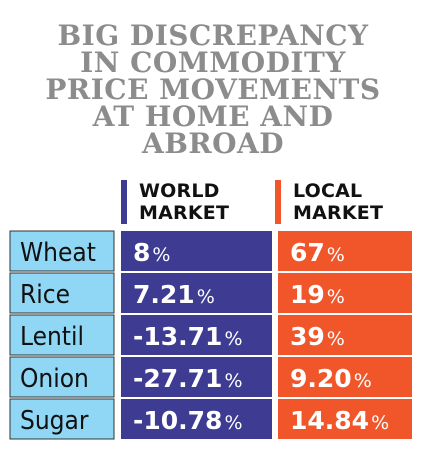 This screenshot has height=453, width=426. I want to click on column-header-world: WORLD MARKET, so click(175, 202).